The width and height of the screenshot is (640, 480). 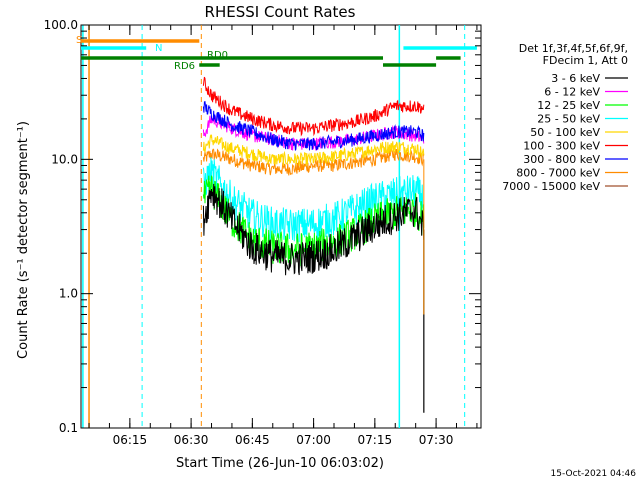 What do you see at coordinates (575, 78) in the screenshot?
I see `legend-label: 3 - 6 keV` at bounding box center [575, 78].